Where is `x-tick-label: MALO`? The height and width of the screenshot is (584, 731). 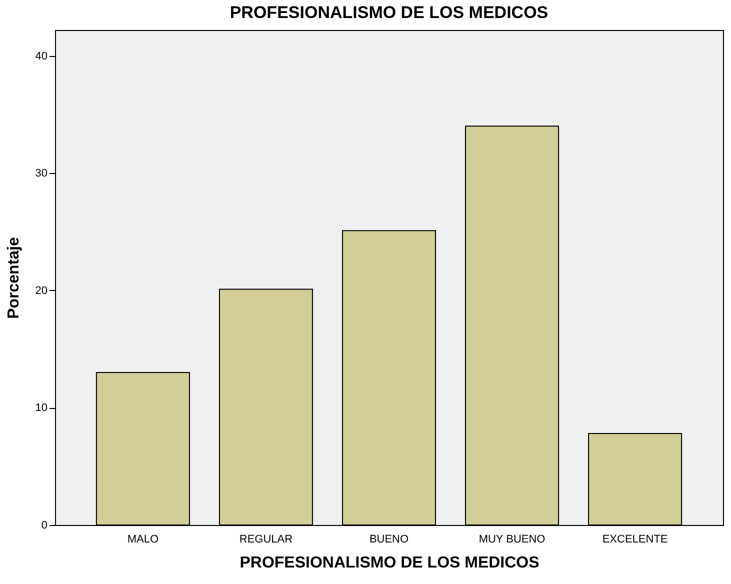 x-tick-label: MALO is located at coordinates (143, 540).